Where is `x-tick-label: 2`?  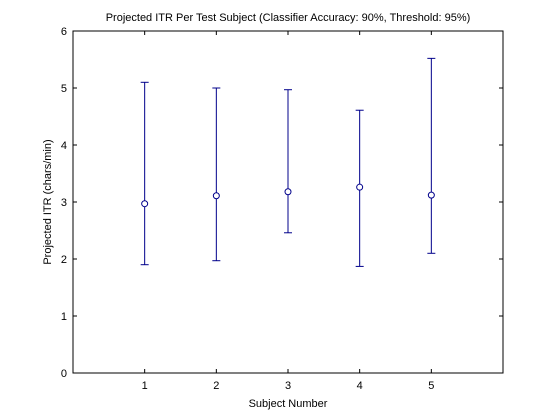
x-tick-label: 2 is located at coordinates (216, 386).